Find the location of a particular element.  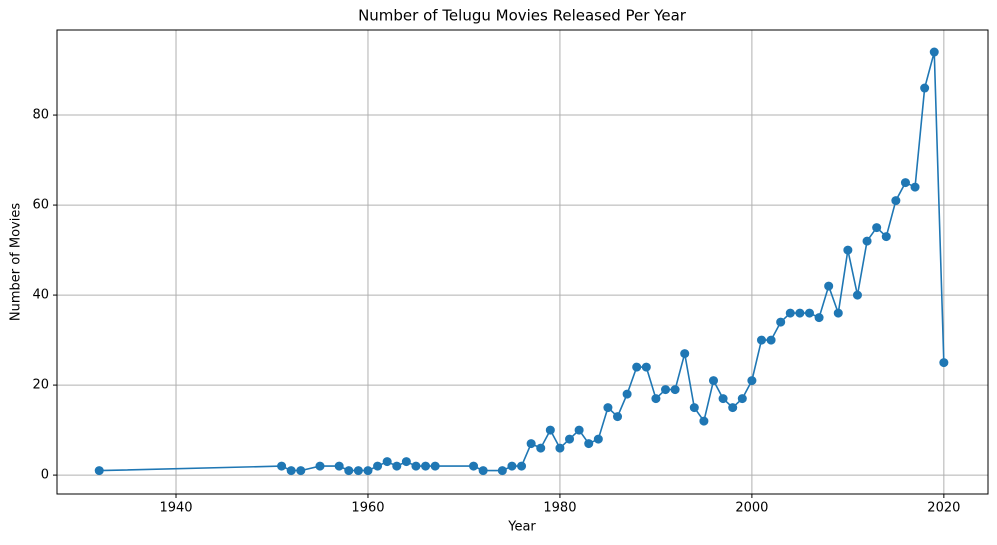

y-axis-label: Number of Movies is located at coordinates (16, 262).